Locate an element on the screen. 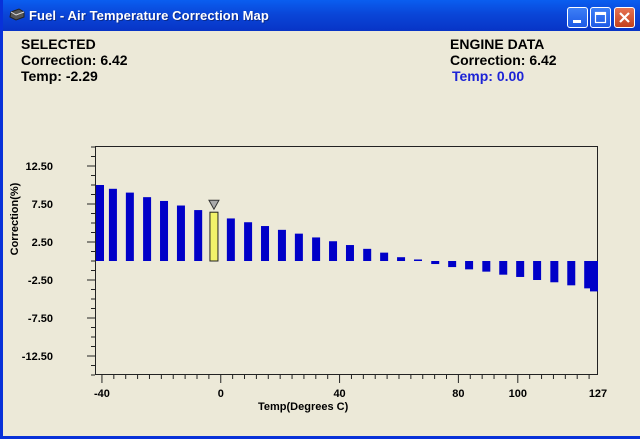  window-title: Fuel - Air Temperature Correction Map is located at coordinates (149, 15).